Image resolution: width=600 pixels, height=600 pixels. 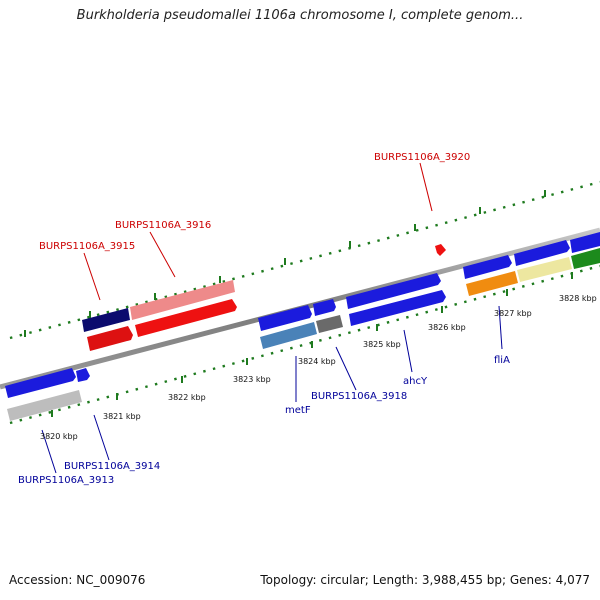 I want to click on gene-label: metF, so click(x=298, y=410).